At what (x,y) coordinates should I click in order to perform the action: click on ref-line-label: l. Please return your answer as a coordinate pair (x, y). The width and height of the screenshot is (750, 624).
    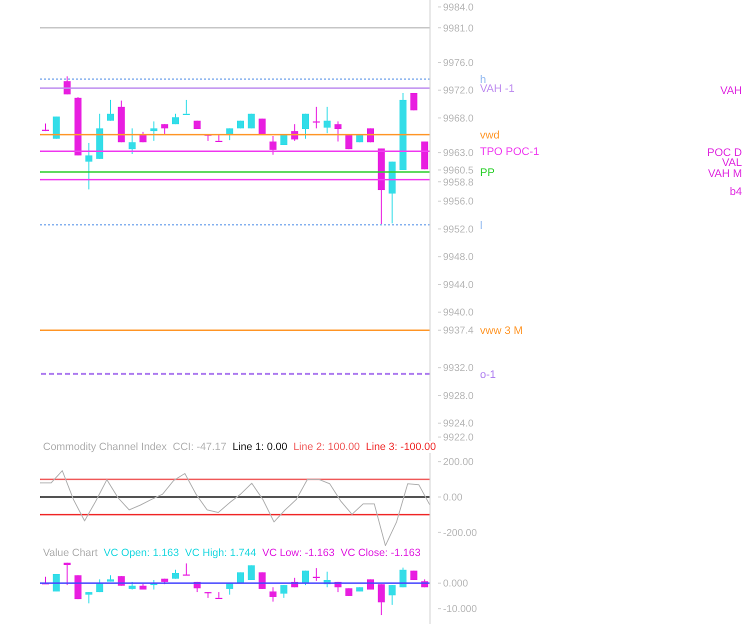
    Looking at the image, I should click on (481, 226).